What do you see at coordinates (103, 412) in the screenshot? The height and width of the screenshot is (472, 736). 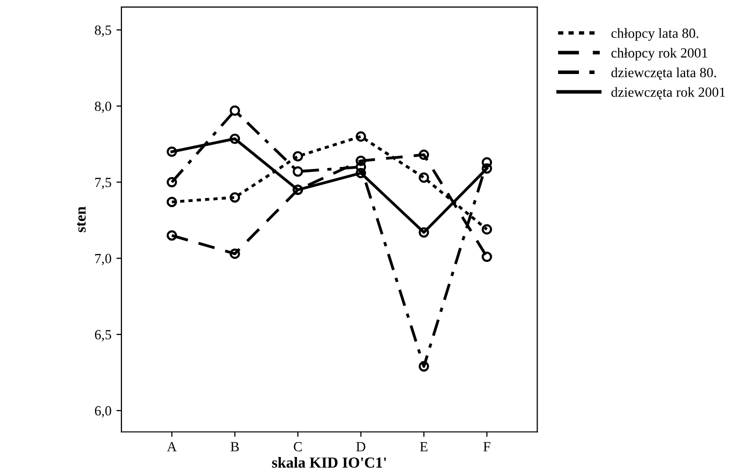 I see `y-tick-label: 6,0` at bounding box center [103, 412].